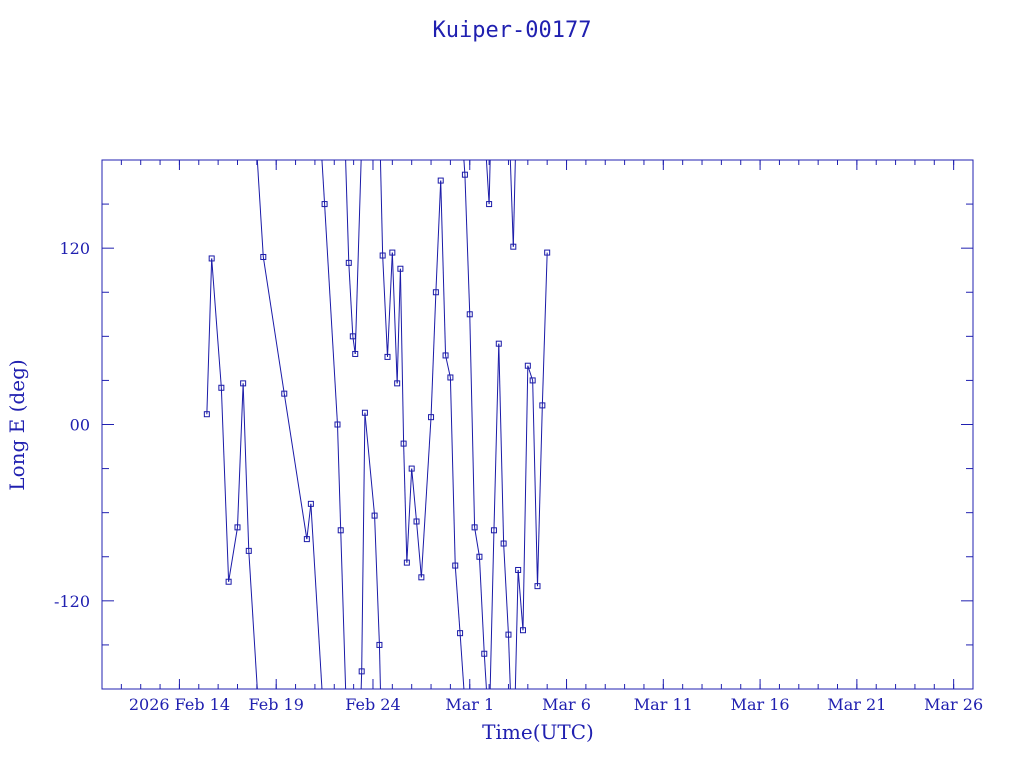 Image resolution: width=1024 pixels, height=768 pixels. I want to click on x-tick-label: Mar 21, so click(856, 704).